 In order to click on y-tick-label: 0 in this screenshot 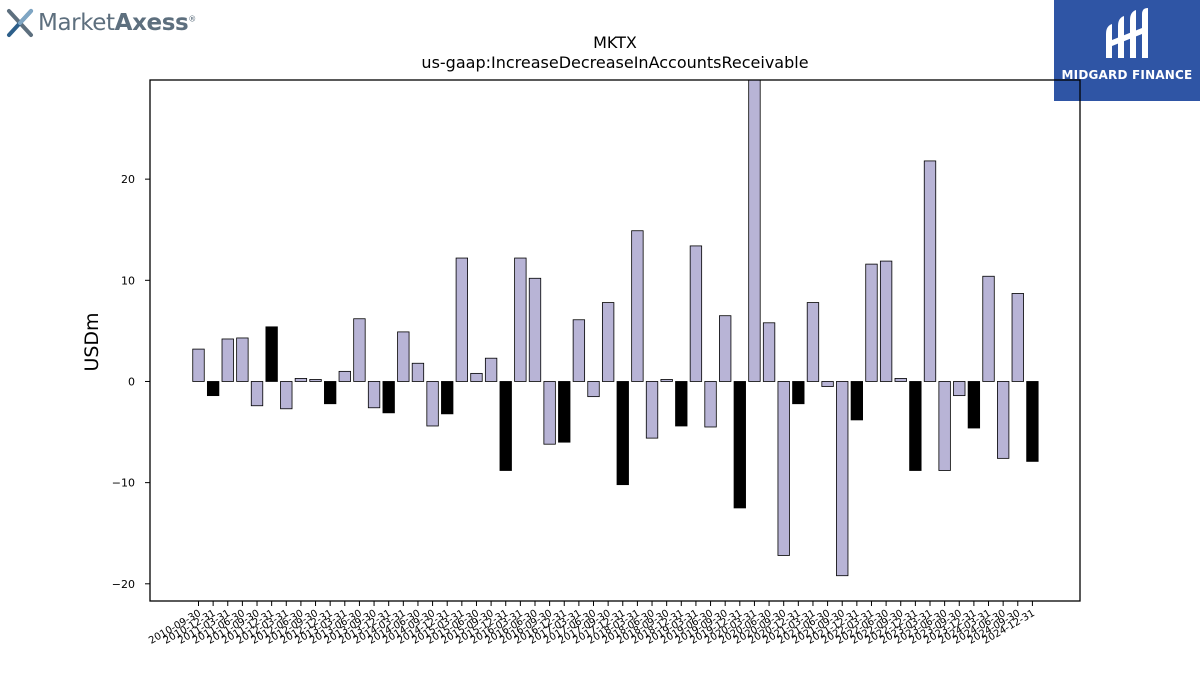, I will do `click(131, 381)`.